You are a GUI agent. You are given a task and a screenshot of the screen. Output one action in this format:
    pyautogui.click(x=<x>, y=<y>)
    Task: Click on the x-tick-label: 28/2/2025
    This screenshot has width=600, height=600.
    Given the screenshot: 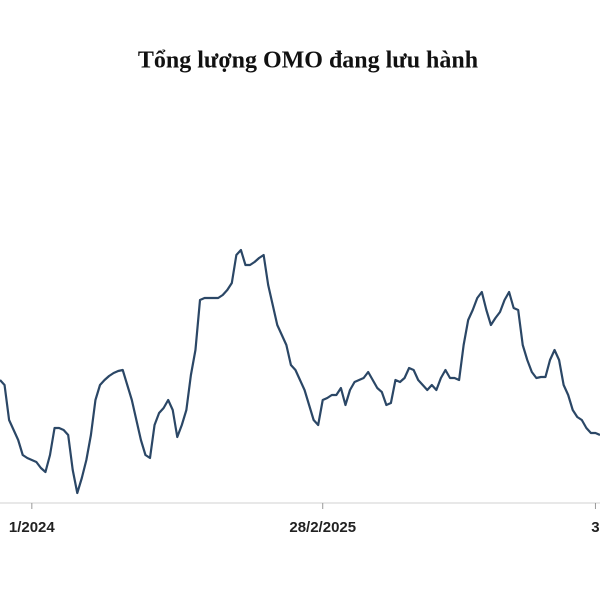 What is the action you would take?
    pyautogui.click(x=322, y=527)
    